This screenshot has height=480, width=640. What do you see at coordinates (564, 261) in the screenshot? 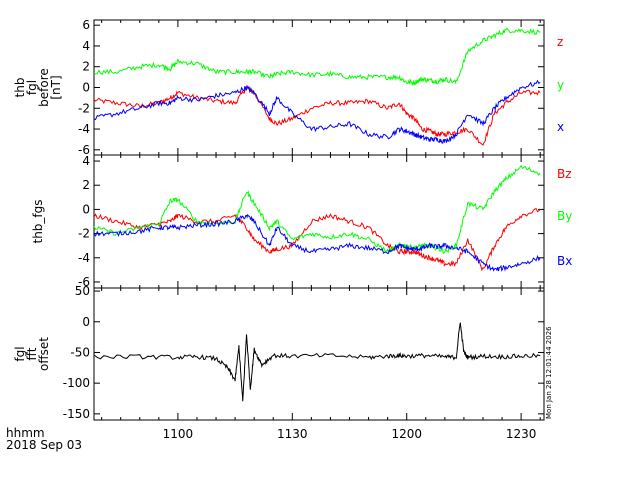
I see `legend-entry-Bx: Bx` at bounding box center [564, 261].